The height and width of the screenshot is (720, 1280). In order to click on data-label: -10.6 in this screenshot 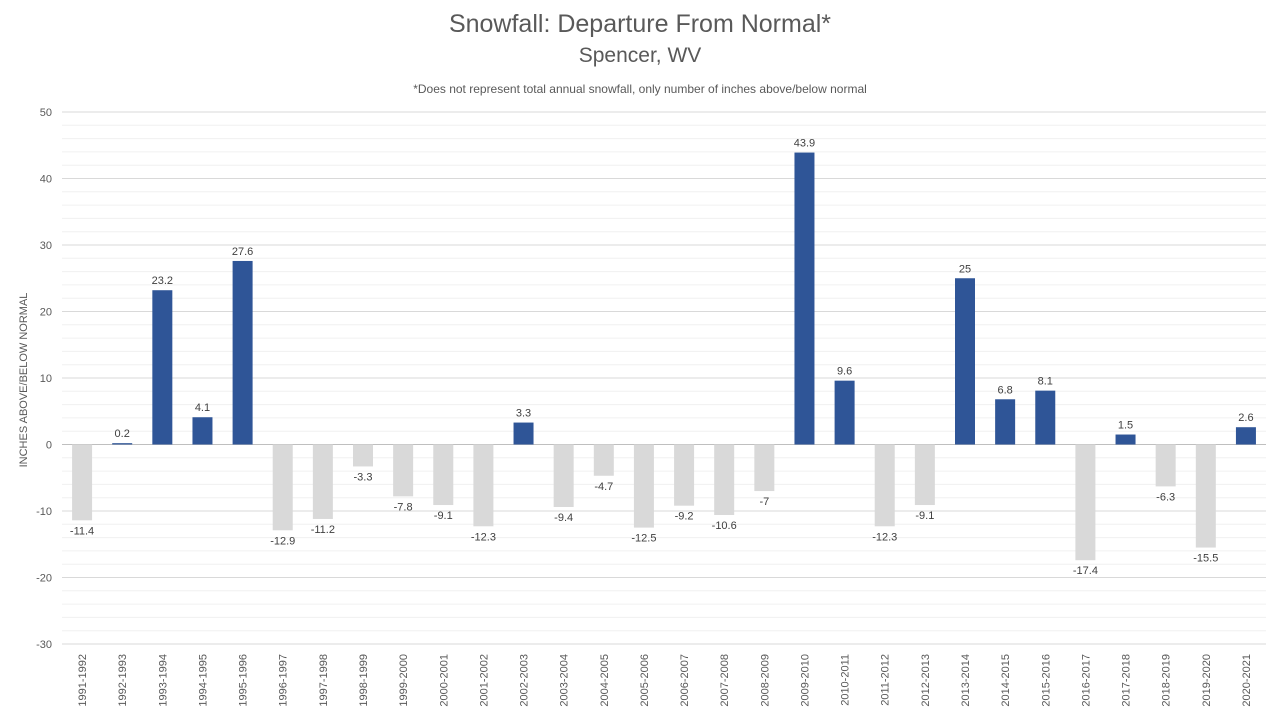, I will do `click(724, 526)`.